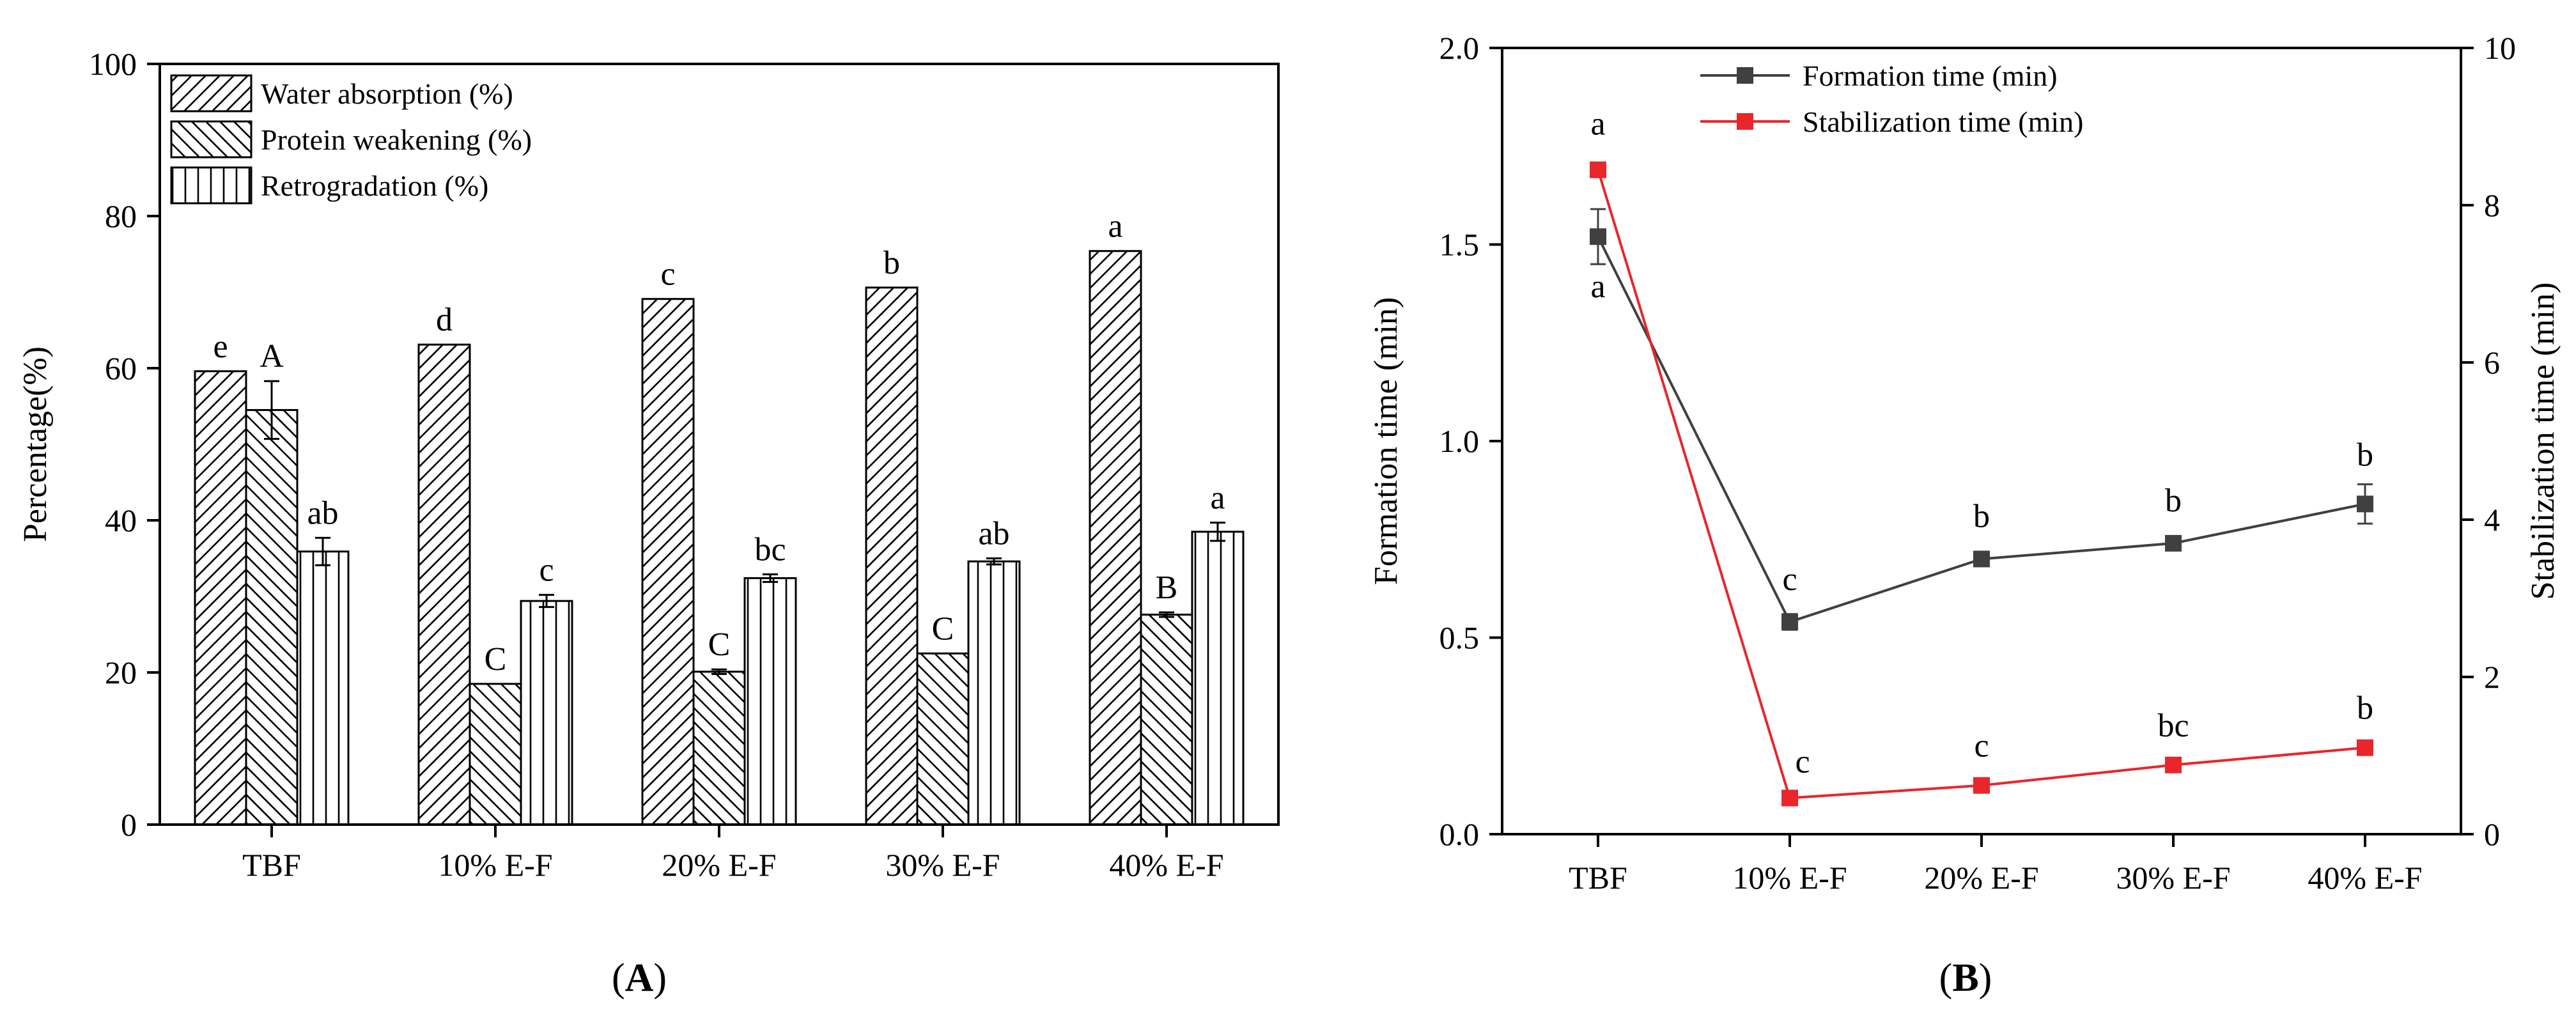 The width and height of the screenshot is (2576, 1017). I want to click on y-right-tick-label: 4, so click(2492, 520).